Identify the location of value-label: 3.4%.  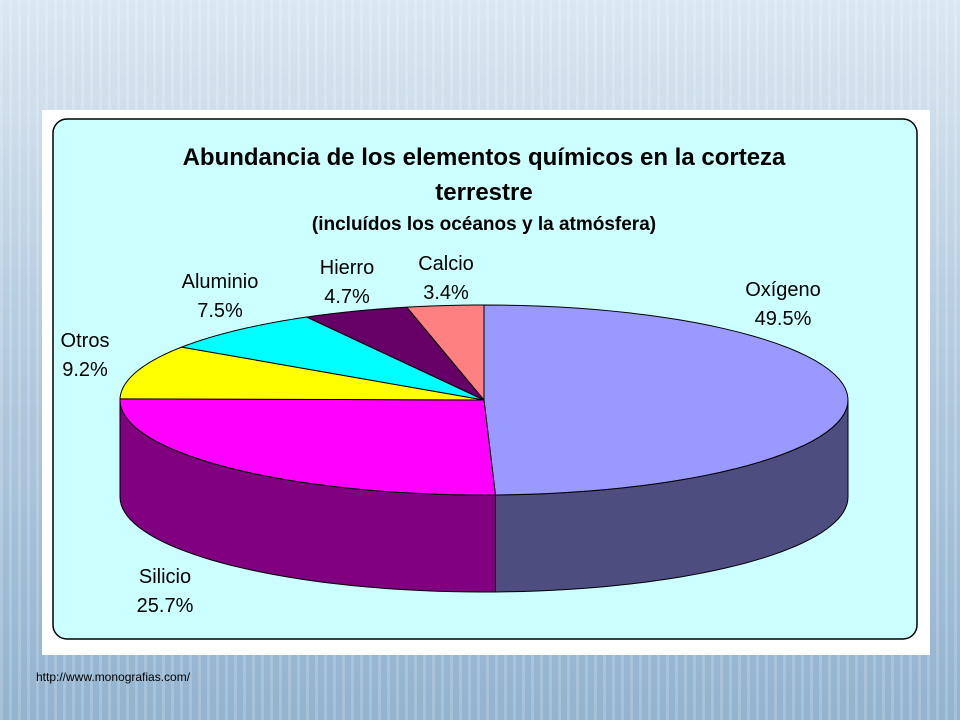
(446, 293).